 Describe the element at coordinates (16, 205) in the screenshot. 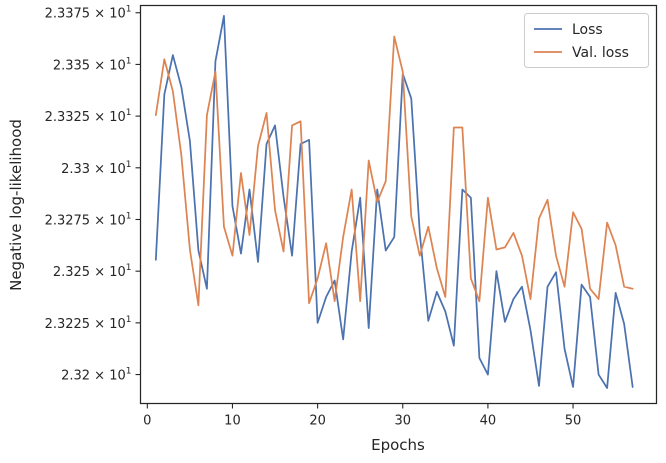

I see `y-axis-label: Negative log-likelihood` at that location.